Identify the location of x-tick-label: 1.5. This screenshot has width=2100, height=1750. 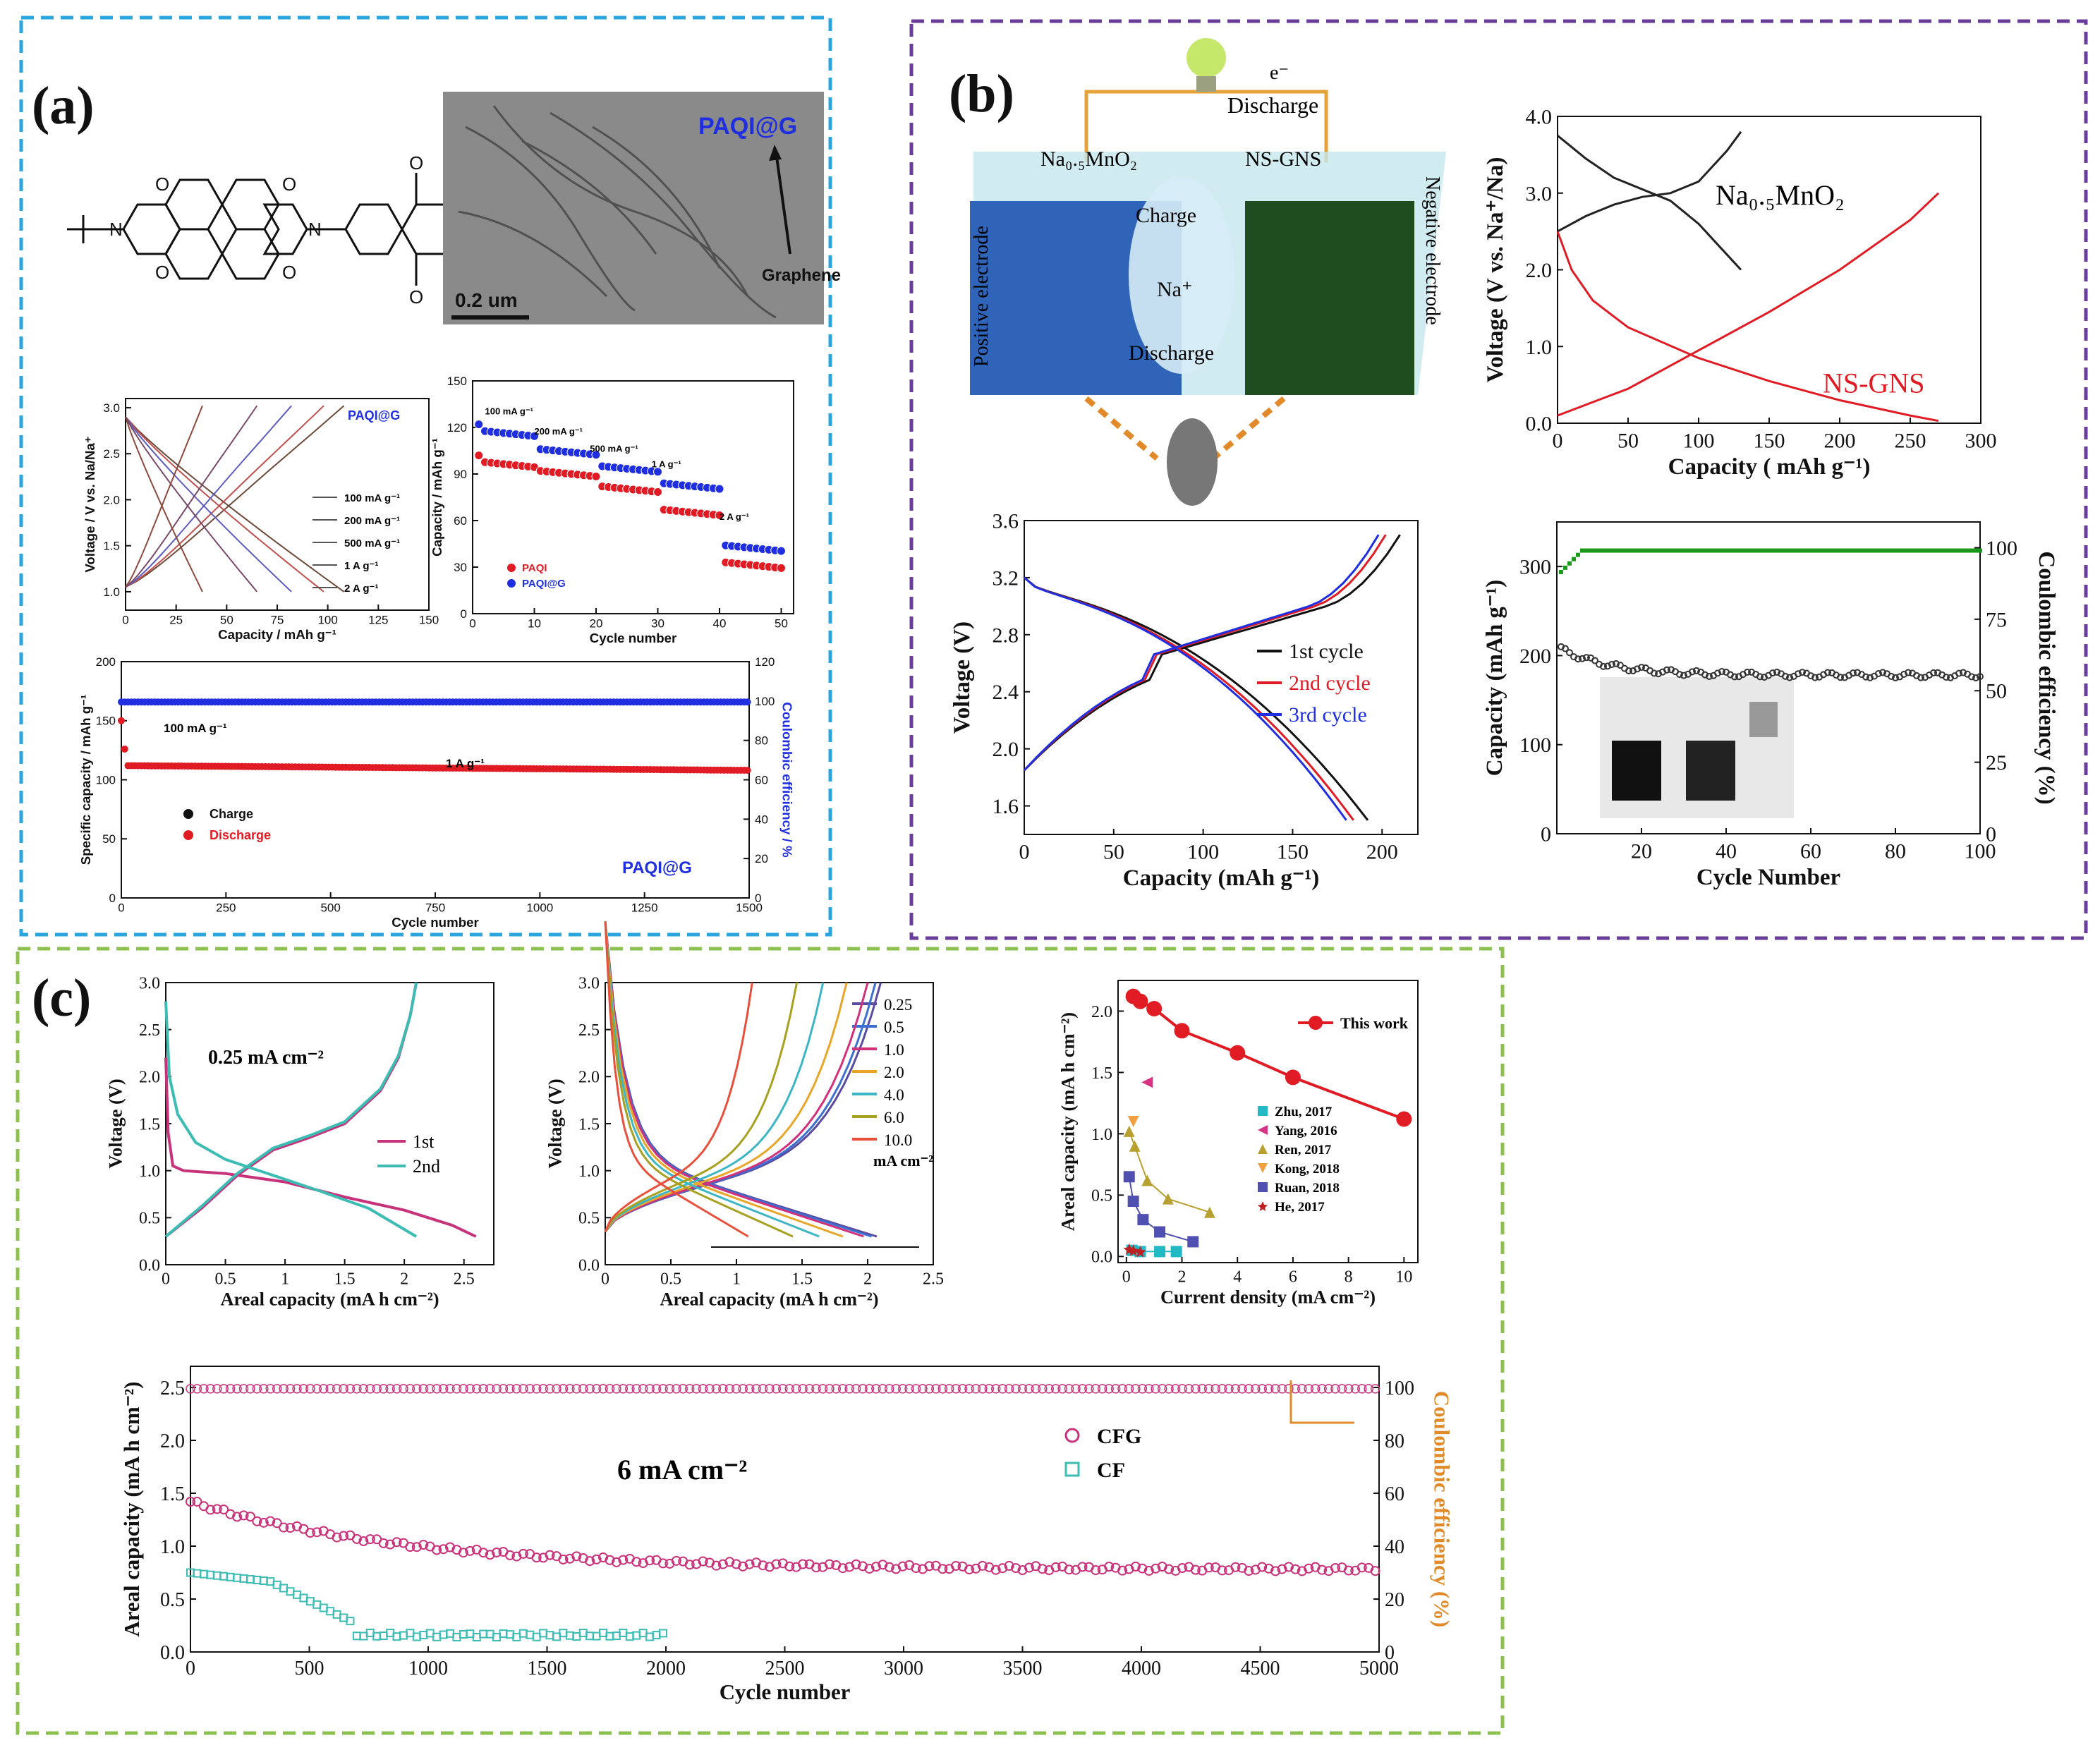
(802, 1279).